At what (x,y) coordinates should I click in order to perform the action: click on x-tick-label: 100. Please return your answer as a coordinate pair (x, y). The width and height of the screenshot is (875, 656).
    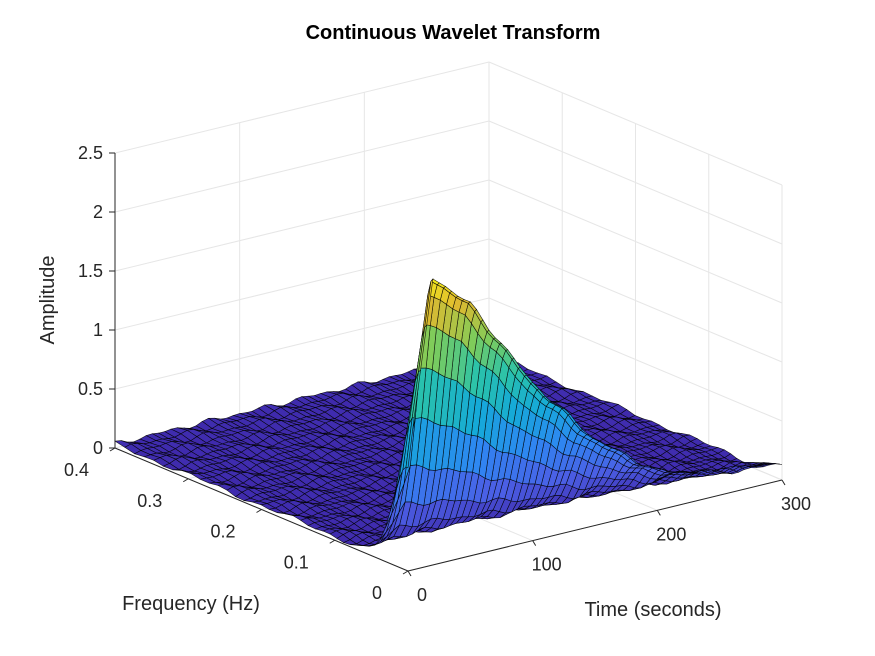
    Looking at the image, I should click on (547, 565).